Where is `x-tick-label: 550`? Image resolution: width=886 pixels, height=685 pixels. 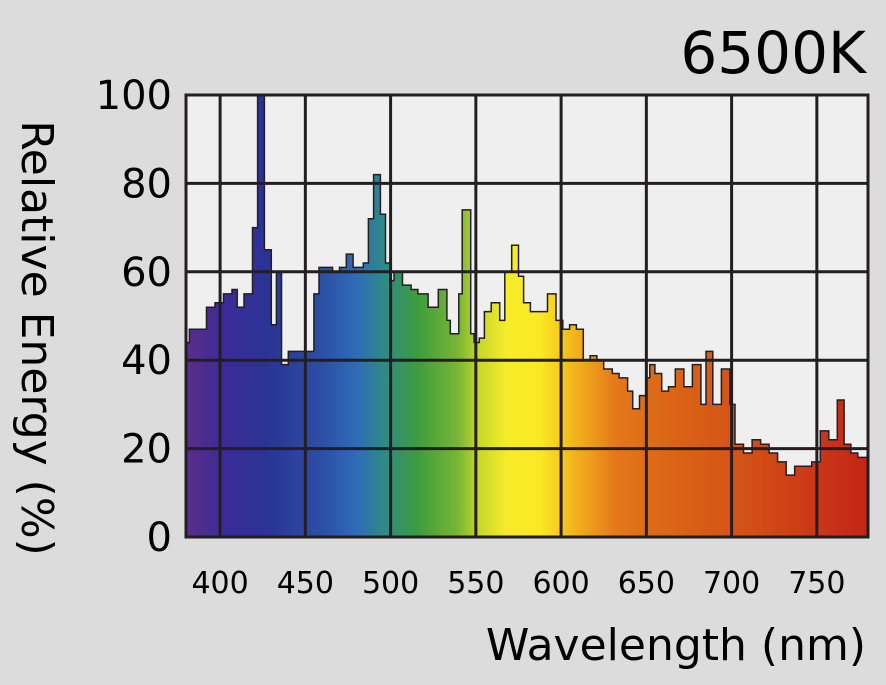
x-tick-label: 550 is located at coordinates (475, 583).